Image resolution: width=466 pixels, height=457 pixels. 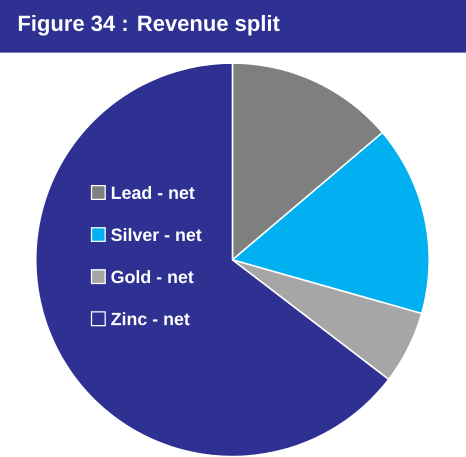 I want to click on legend-label: Silver - net, so click(x=156, y=234).